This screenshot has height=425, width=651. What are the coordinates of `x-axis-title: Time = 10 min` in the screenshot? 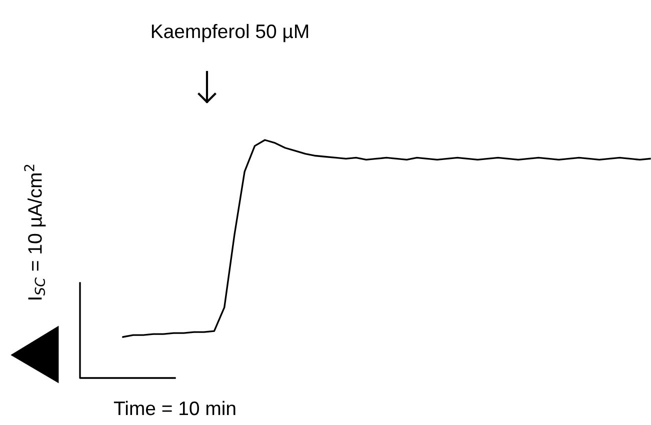 It's located at (175, 408).